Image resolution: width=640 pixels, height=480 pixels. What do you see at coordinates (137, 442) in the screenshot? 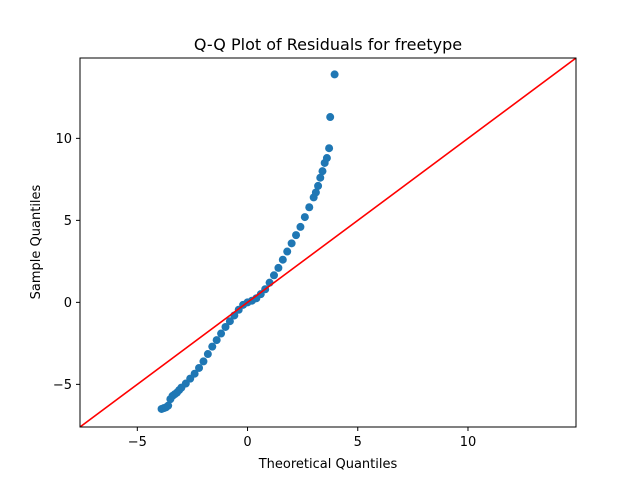
I see `x-tick-label: −5` at bounding box center [137, 442].